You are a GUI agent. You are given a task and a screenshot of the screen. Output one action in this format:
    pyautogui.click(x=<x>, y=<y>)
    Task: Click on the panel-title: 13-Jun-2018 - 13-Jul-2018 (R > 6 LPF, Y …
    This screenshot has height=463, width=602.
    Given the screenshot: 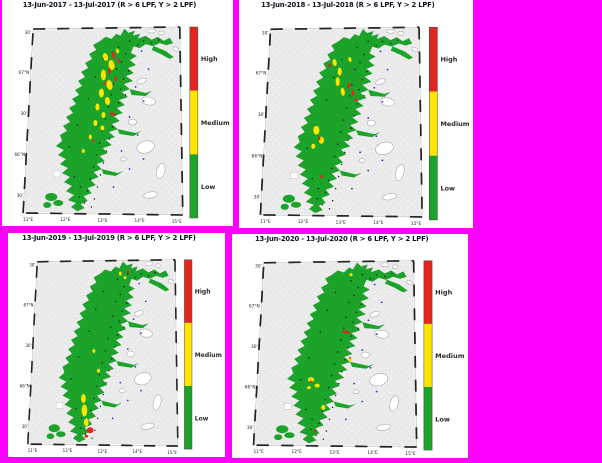 What is the action you would take?
    pyautogui.click(x=348, y=5)
    